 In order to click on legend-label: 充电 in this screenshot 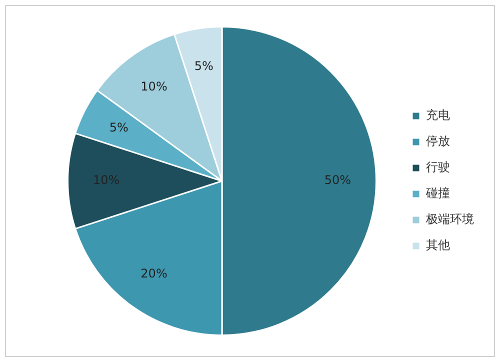, I will do `click(438, 115)`.